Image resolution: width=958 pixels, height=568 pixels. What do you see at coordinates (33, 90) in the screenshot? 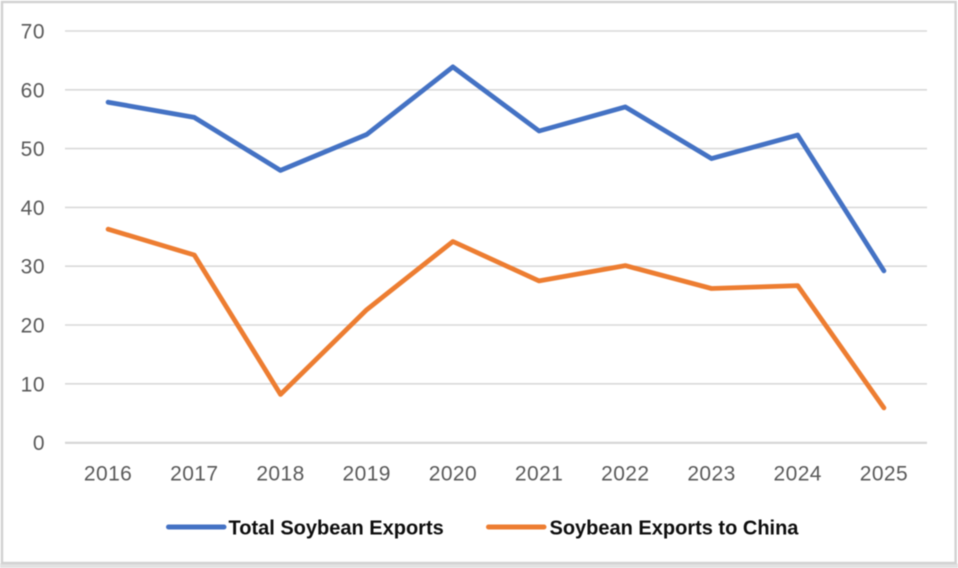
I see `svg-text: 60` at bounding box center [33, 90].